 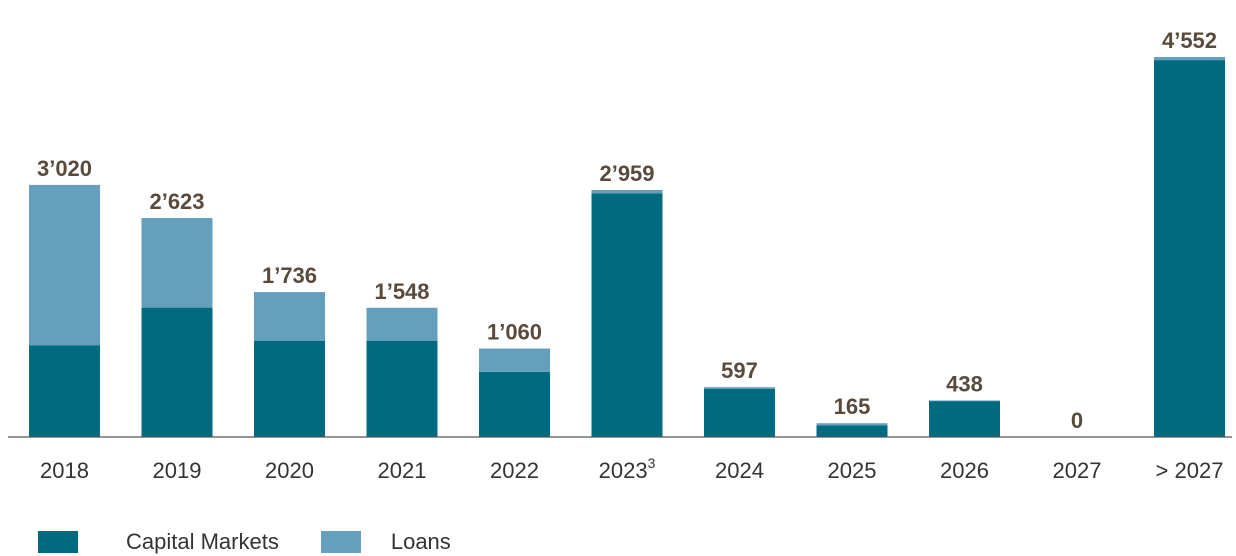 What do you see at coordinates (64, 168) in the screenshot?
I see `total-label-0: 3’020` at bounding box center [64, 168].